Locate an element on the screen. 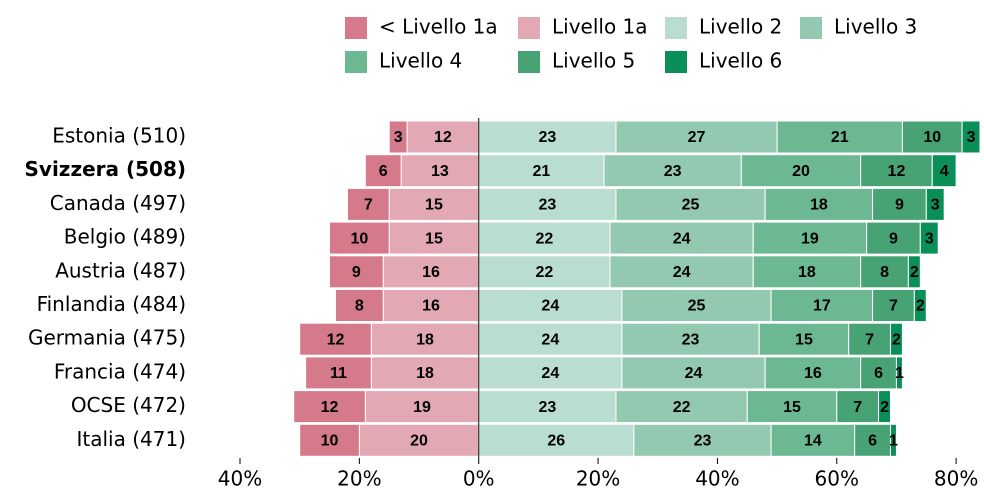 This screenshot has height=490, width=984. value-label: 2 is located at coordinates (884, 407).